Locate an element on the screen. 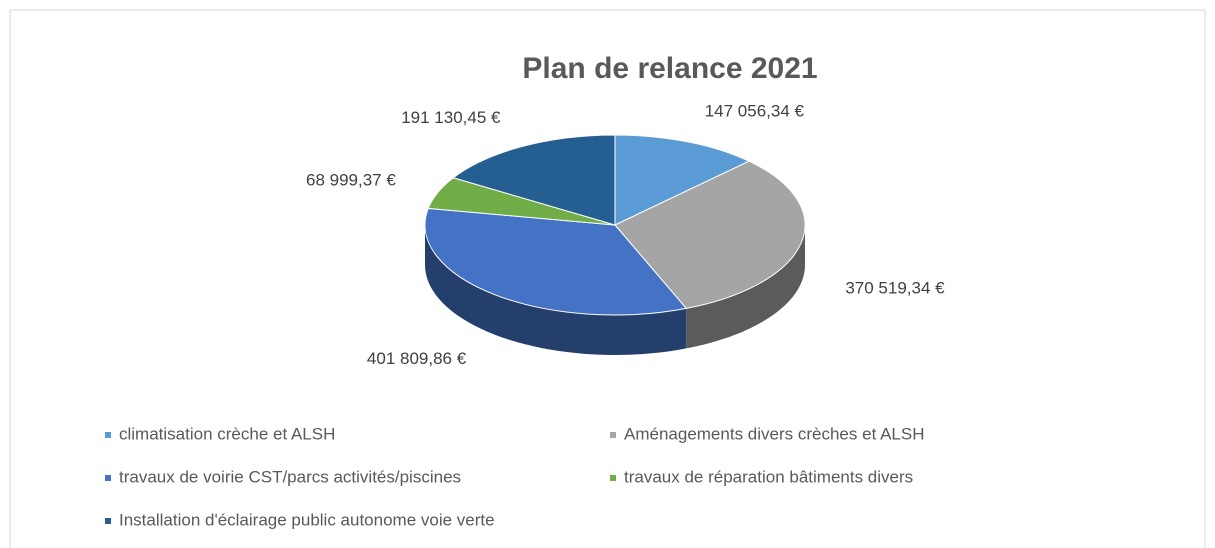 The image size is (1215, 548). data-label: 370 519,34 € is located at coordinates (895, 288).